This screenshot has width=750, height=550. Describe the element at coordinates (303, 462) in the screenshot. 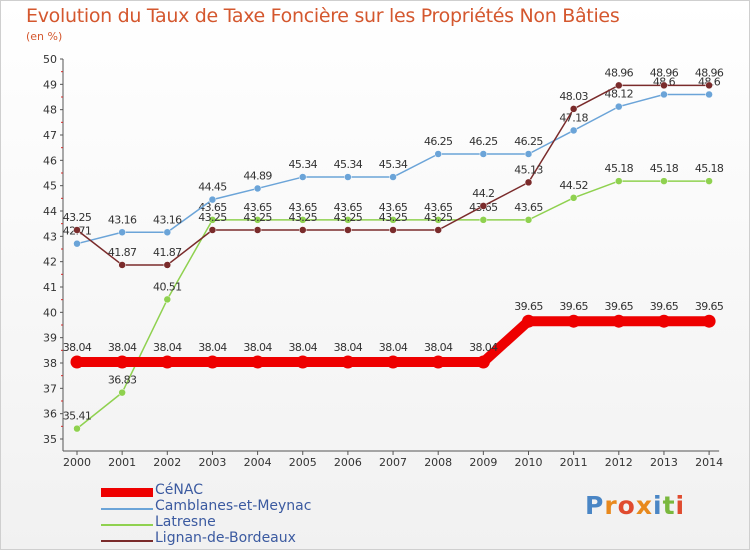

I see `x-tick-label: 2005` at that location.